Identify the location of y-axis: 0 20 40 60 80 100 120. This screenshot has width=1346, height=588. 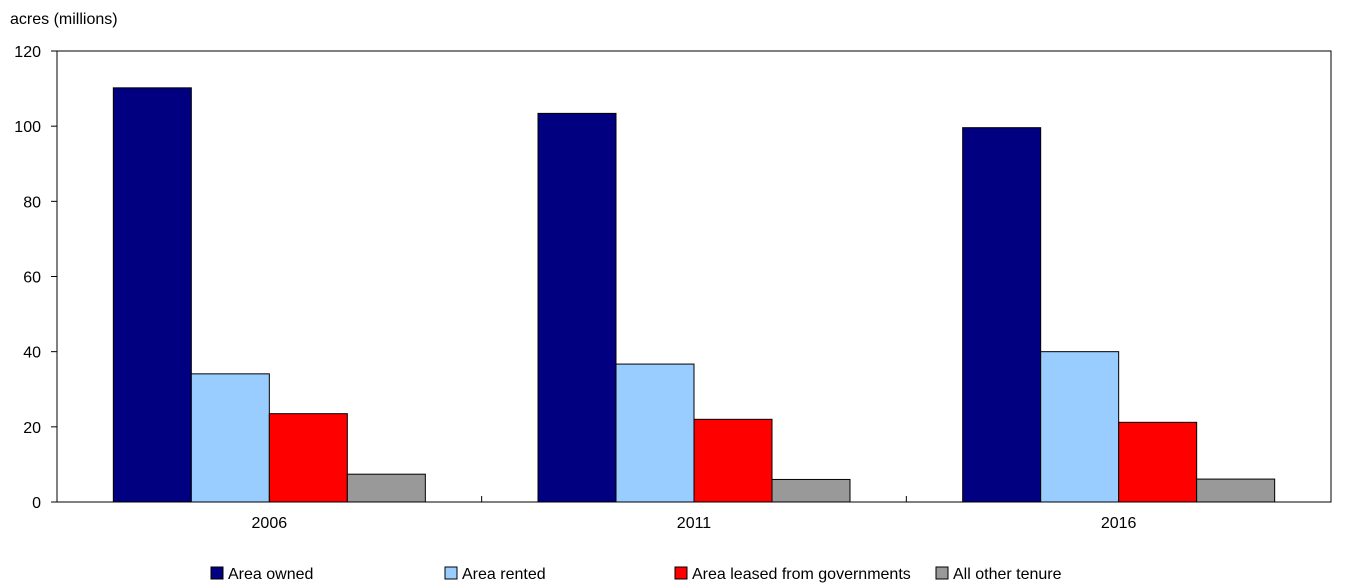
(35, 278).